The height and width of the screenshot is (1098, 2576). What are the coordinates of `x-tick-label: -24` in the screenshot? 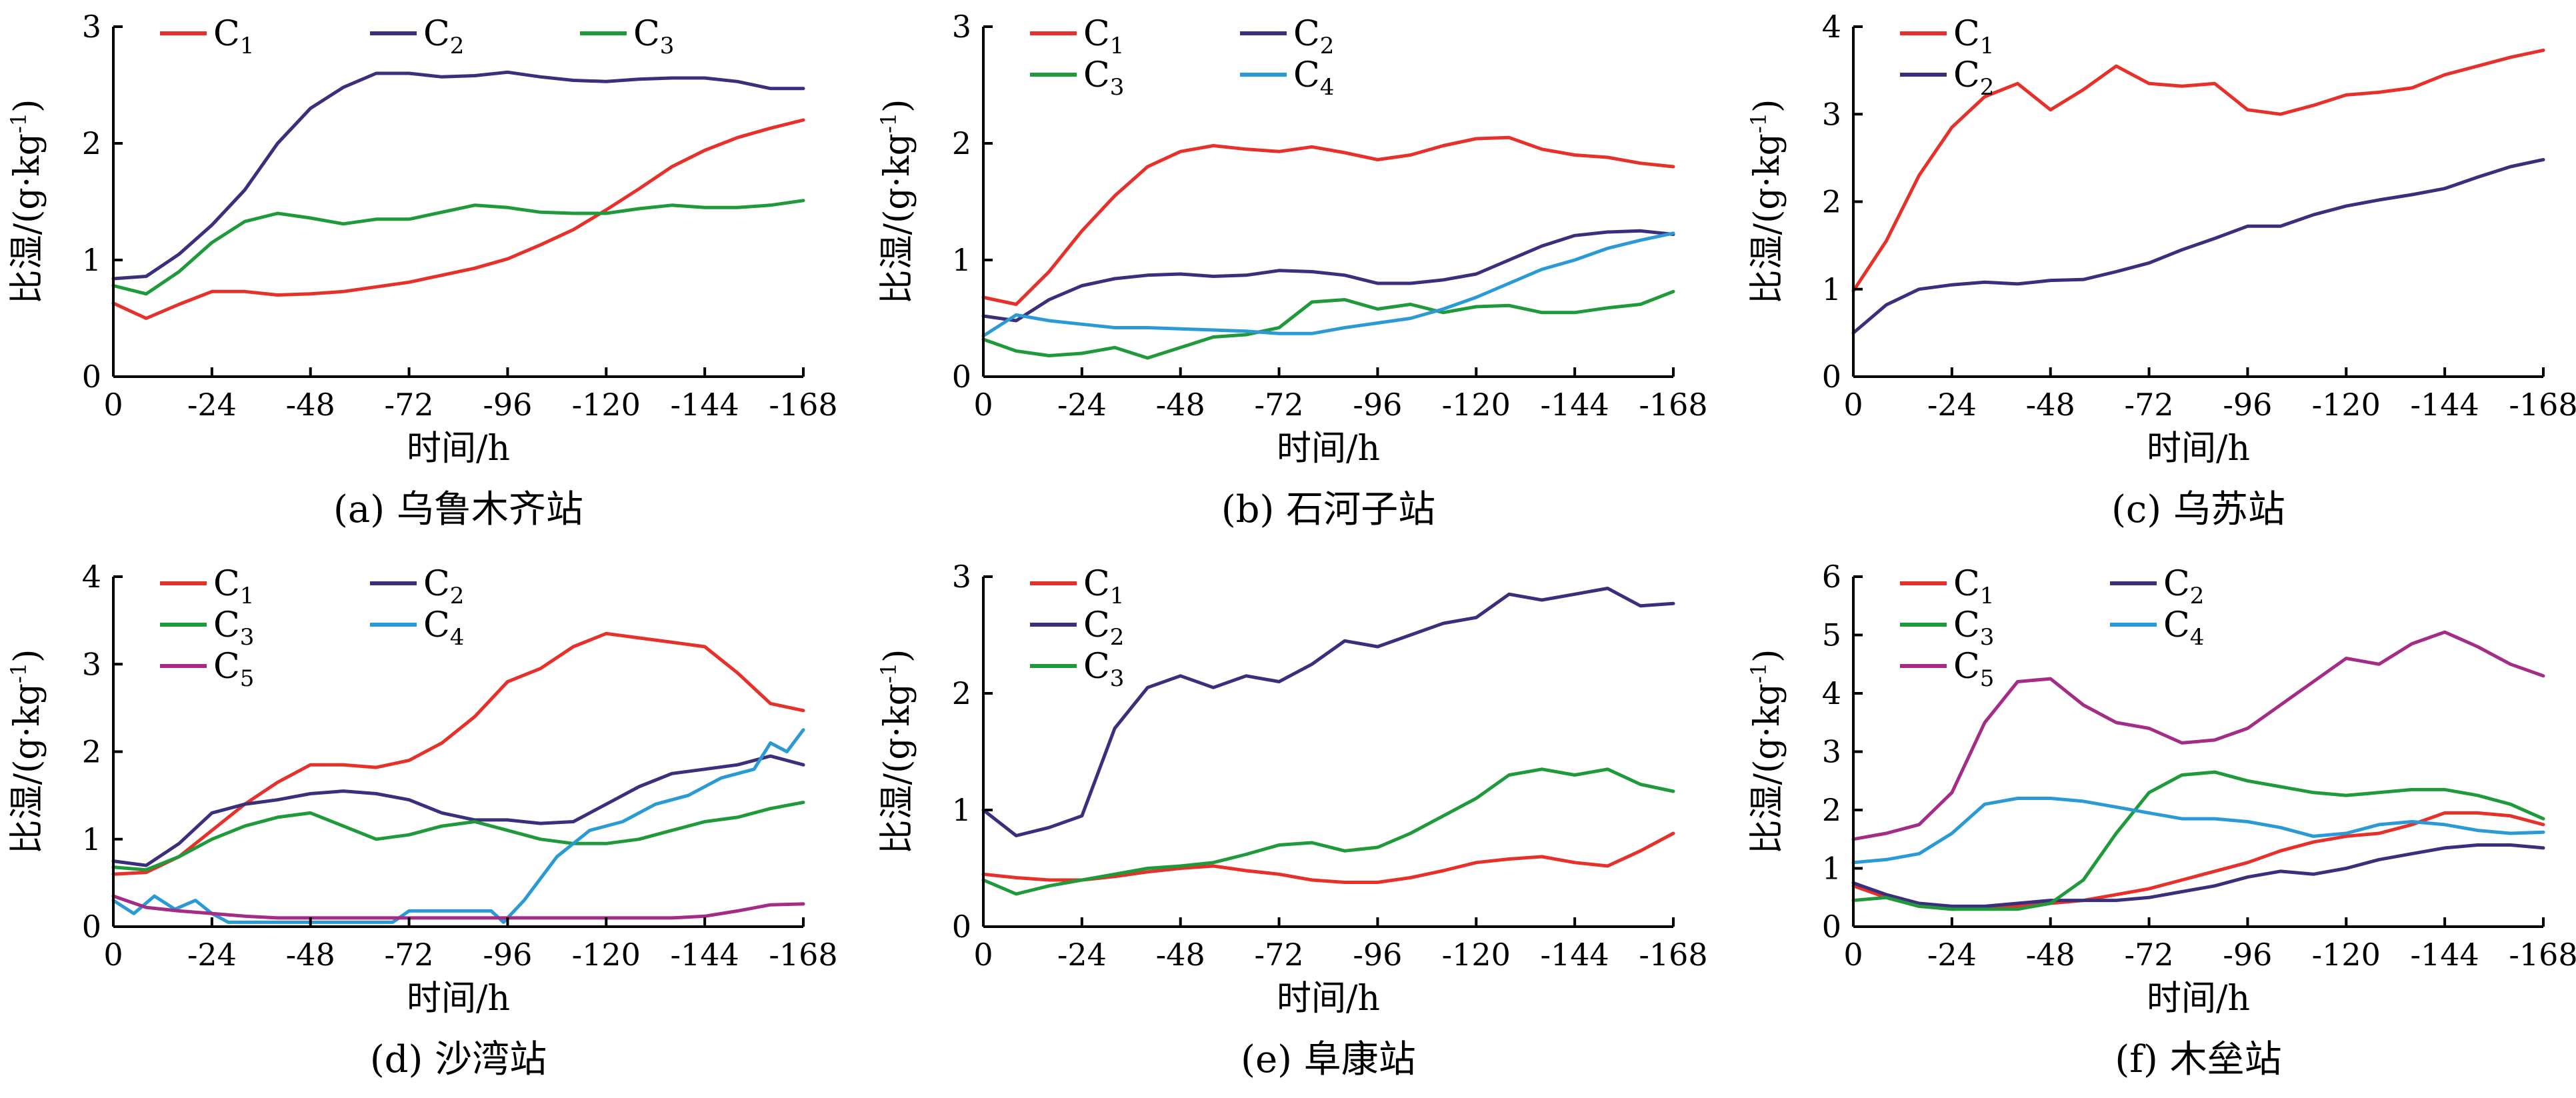 It's located at (1082, 405).